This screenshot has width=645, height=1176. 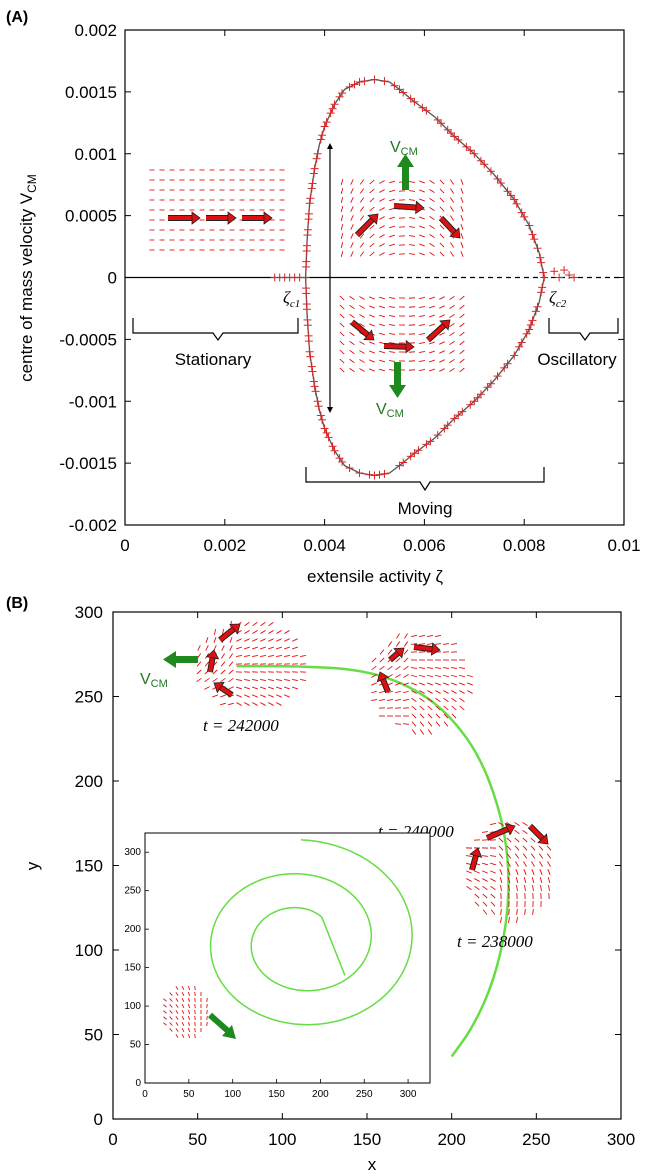 What do you see at coordinates (583, 330) in the screenshot?
I see `oscillatory-brace` at bounding box center [583, 330].